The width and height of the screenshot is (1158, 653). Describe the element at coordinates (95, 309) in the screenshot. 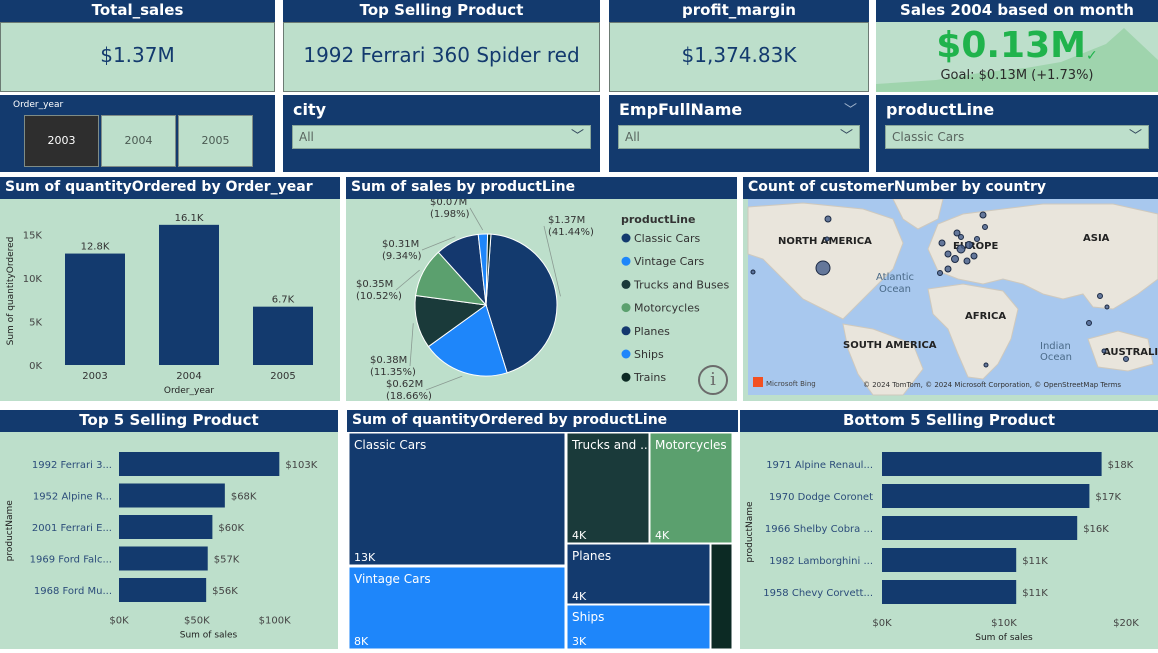

I see `bar-2003` at that location.